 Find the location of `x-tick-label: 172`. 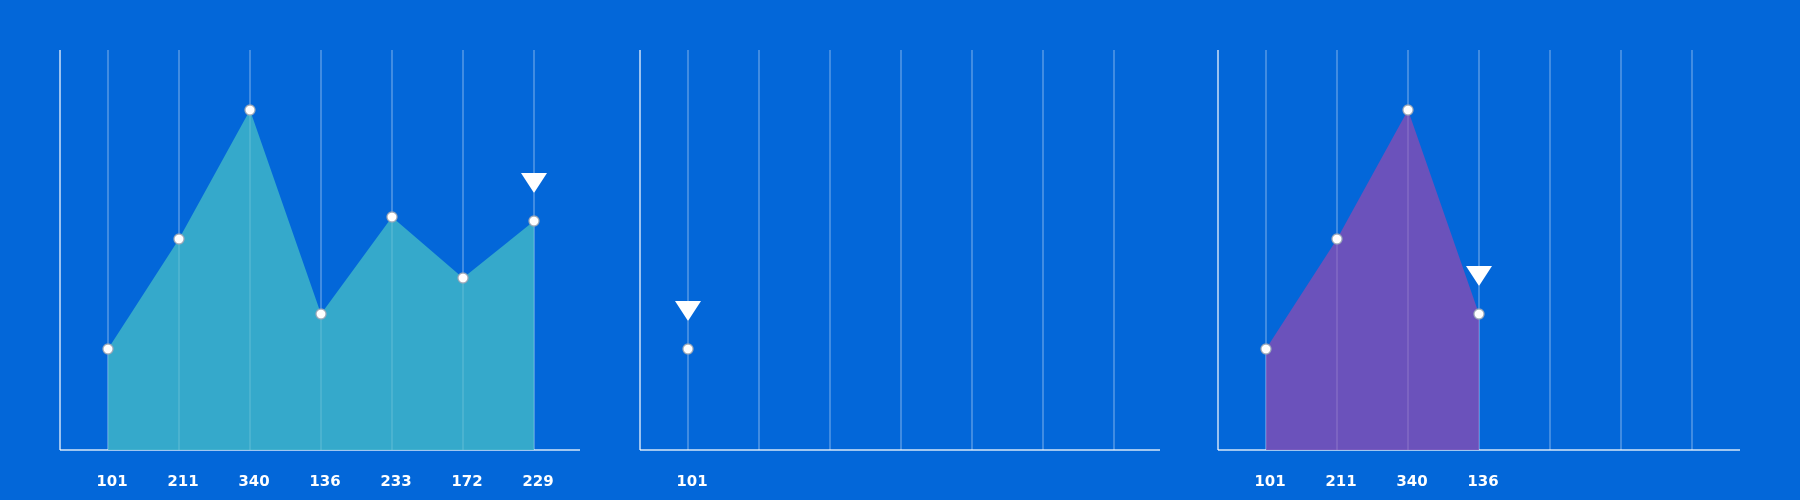

x-tick-label: 172 is located at coordinates (466, 481).